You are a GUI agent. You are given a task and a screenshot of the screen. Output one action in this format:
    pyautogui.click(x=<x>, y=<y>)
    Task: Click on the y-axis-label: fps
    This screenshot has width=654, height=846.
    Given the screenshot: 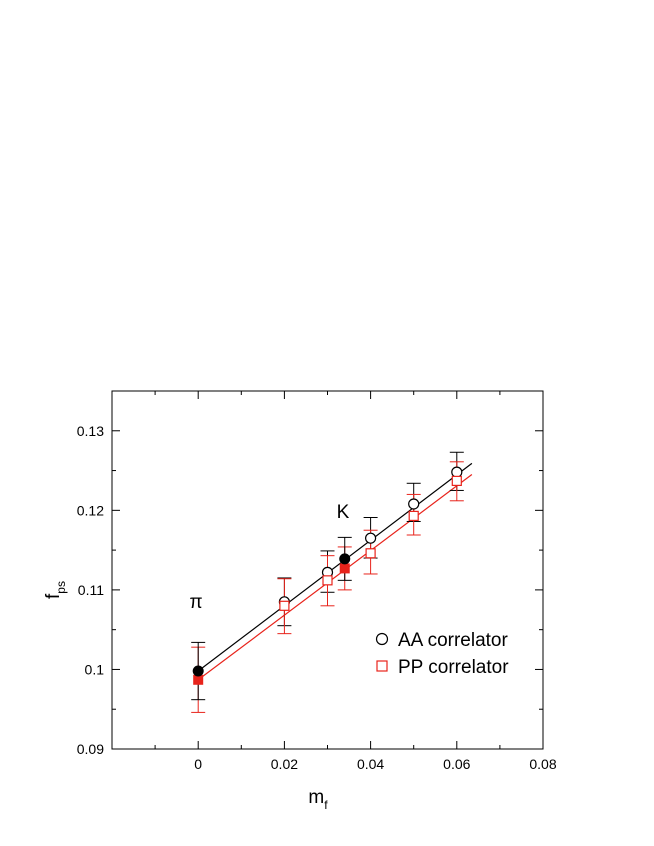 What is the action you would take?
    pyautogui.click(x=55, y=590)
    